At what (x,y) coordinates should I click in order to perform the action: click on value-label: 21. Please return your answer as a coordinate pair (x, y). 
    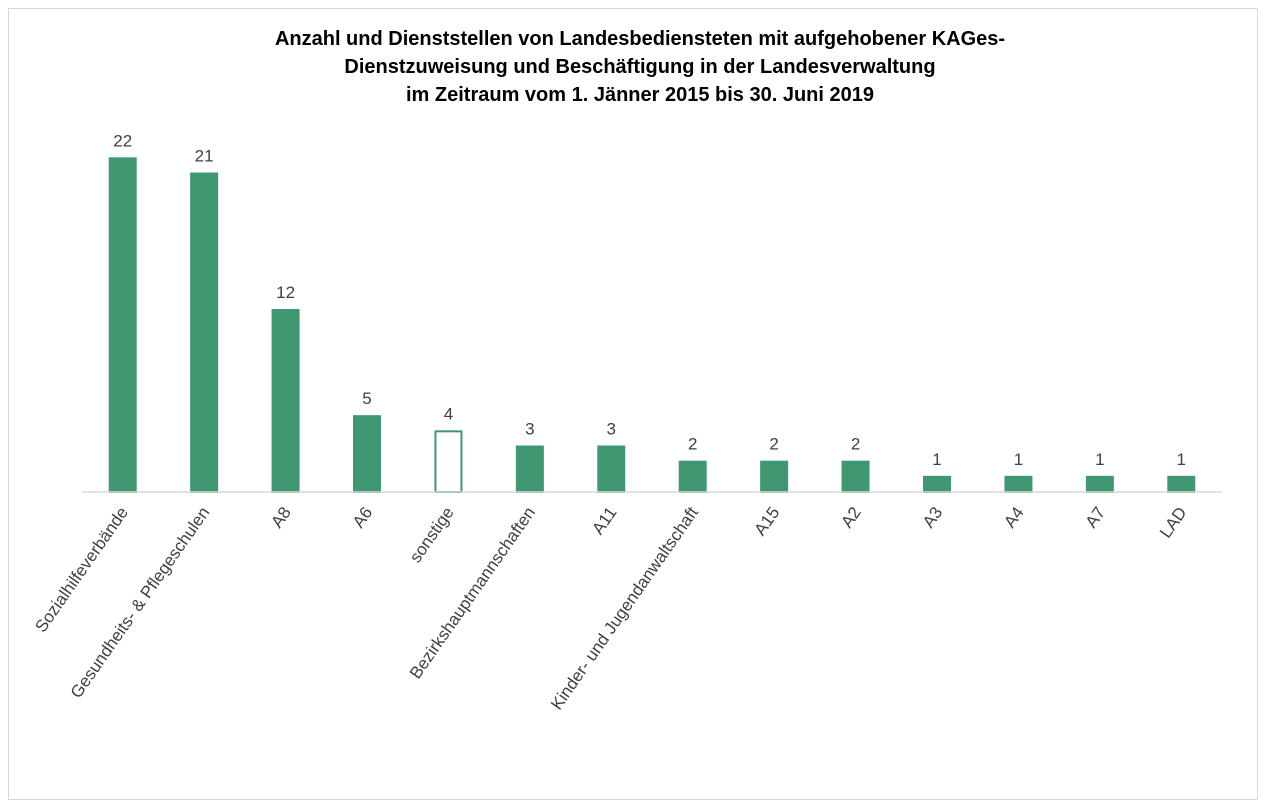
    Looking at the image, I should click on (204, 156).